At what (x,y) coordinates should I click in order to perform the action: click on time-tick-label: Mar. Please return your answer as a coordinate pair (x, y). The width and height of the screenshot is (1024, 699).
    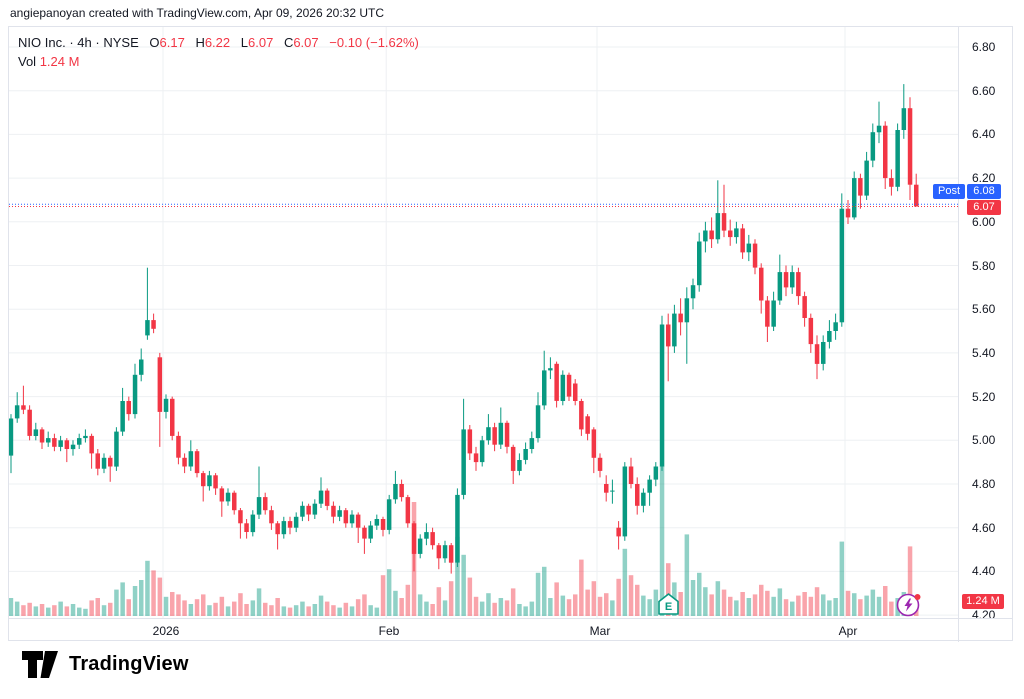
    Looking at the image, I should click on (600, 631).